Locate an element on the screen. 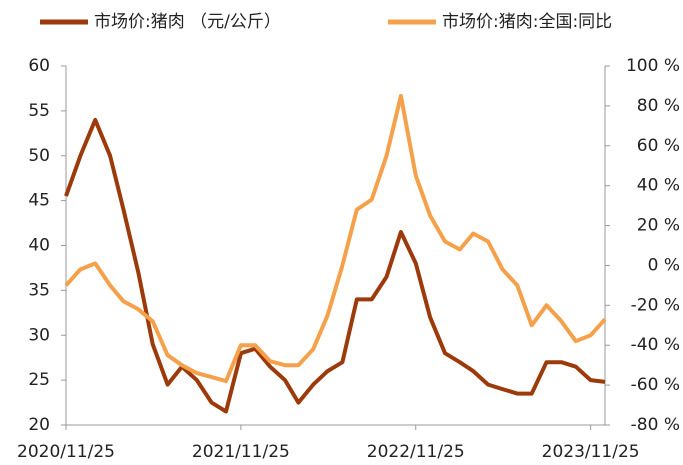 The width and height of the screenshot is (683, 465). x-tick-label: 2023/11/25 is located at coordinates (591, 452).